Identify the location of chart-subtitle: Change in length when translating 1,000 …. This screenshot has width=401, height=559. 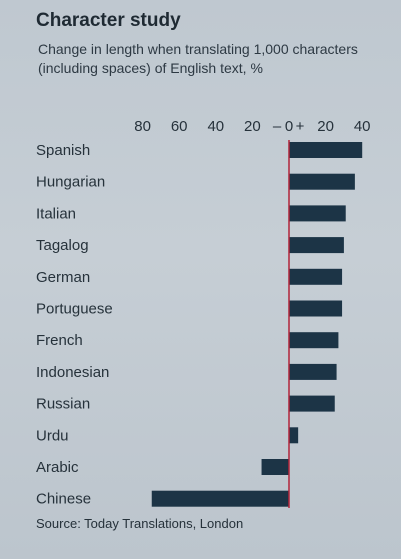
(198, 58).